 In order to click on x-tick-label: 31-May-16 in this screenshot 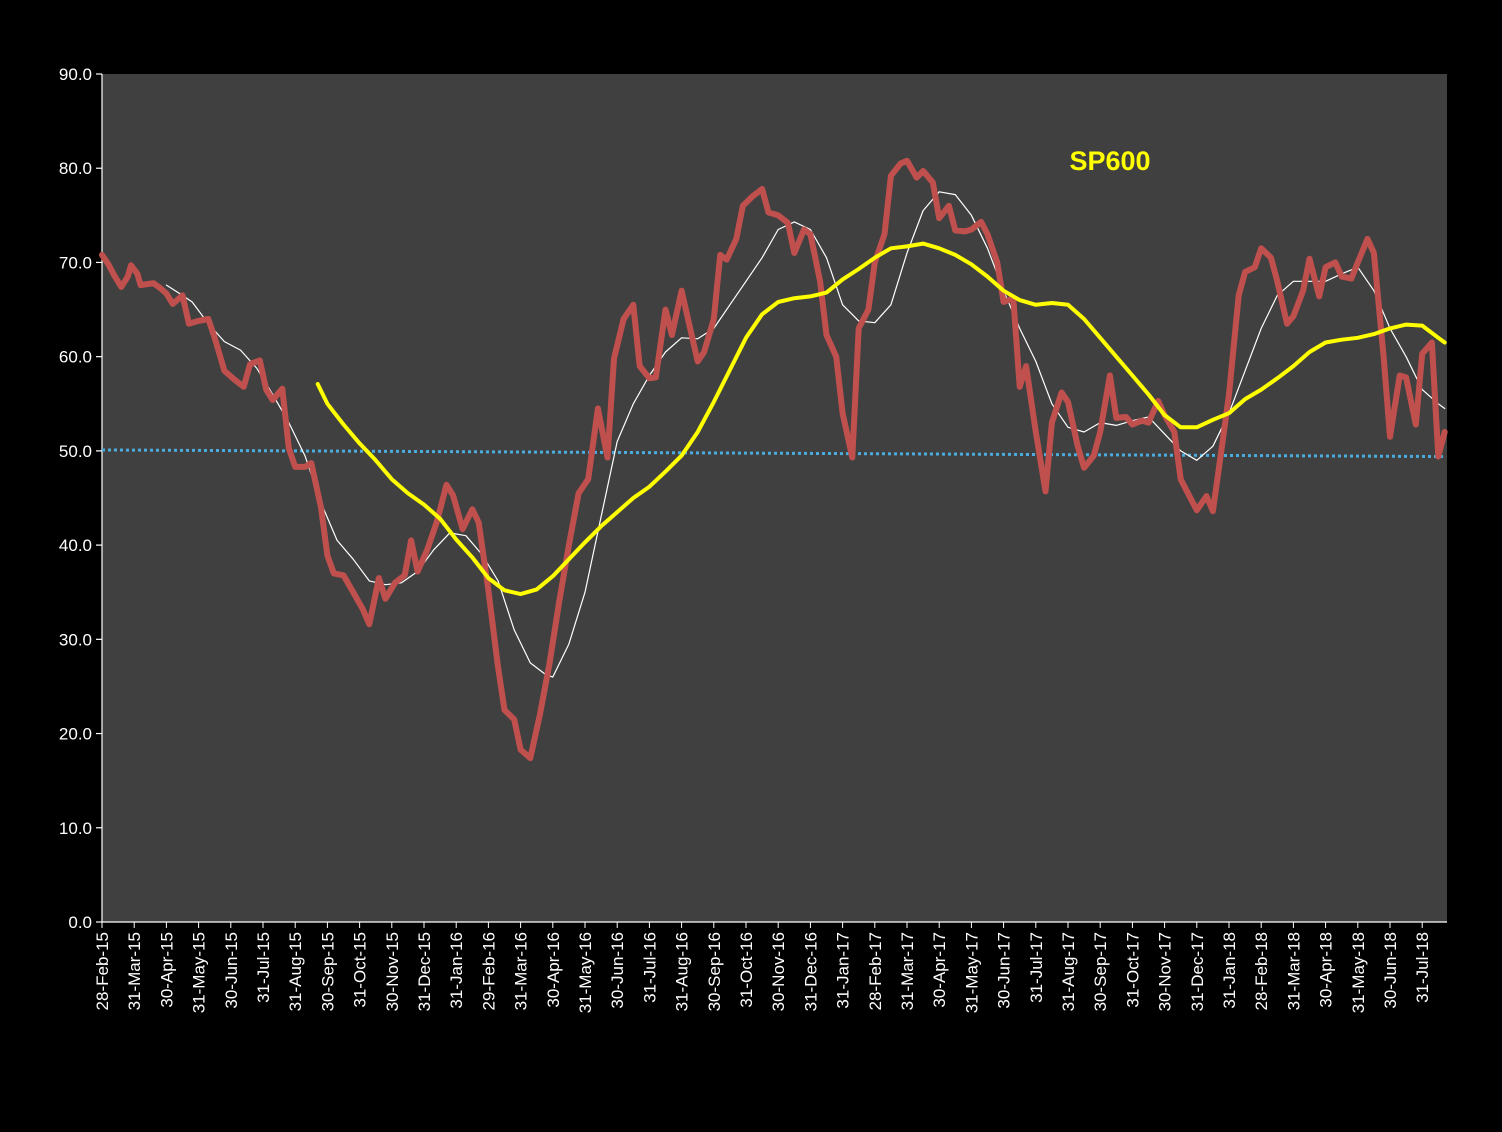, I will do `click(585, 972)`.